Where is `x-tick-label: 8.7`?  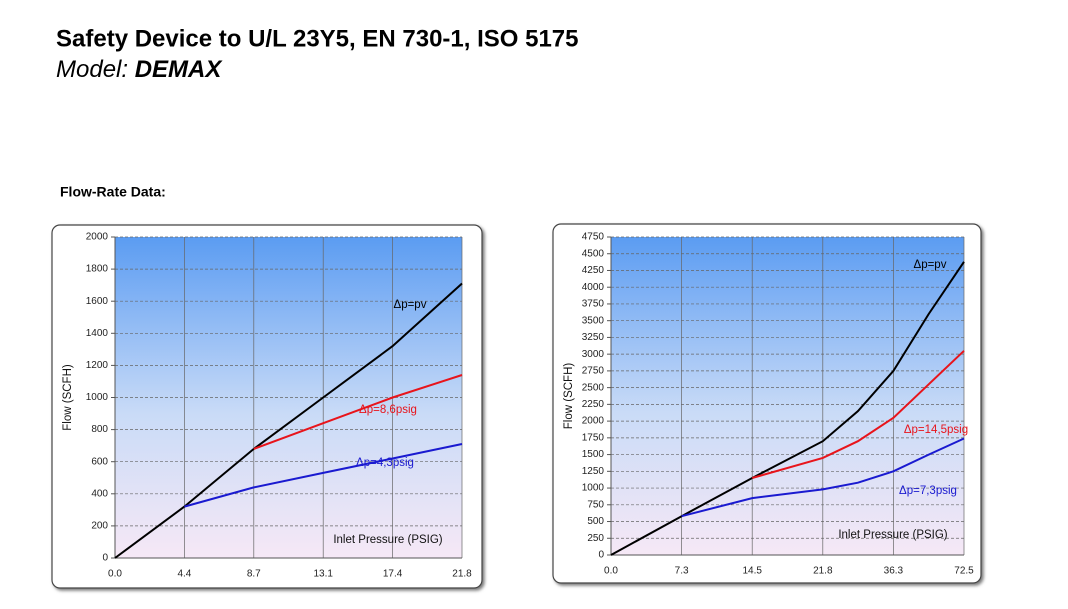 x-tick-label: 8.7 is located at coordinates (254, 574).